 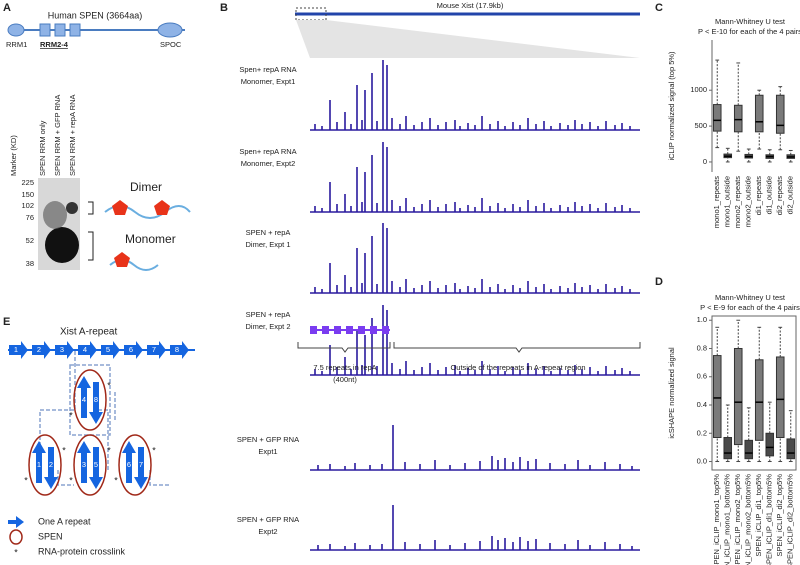 I want to click on x-tick-label: SPEN_iCLIP_di1_top5%, so click(x=758, y=515).